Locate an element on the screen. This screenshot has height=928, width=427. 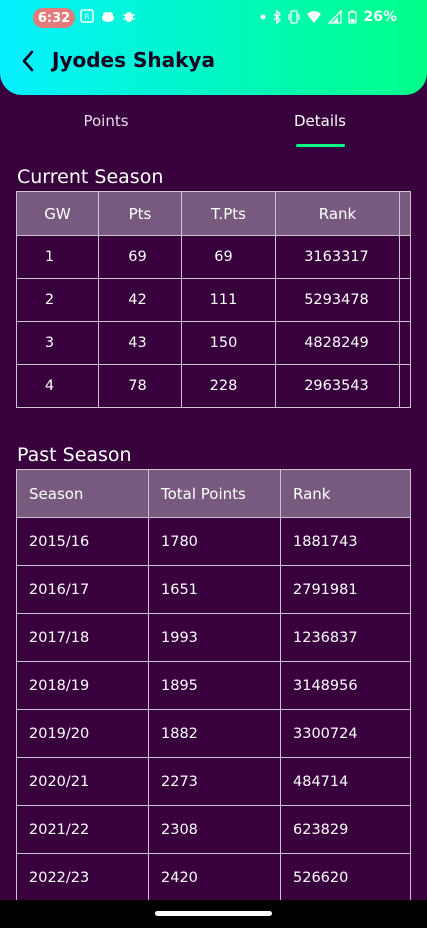
cell-season: 2015/16 is located at coordinates (82, 541).